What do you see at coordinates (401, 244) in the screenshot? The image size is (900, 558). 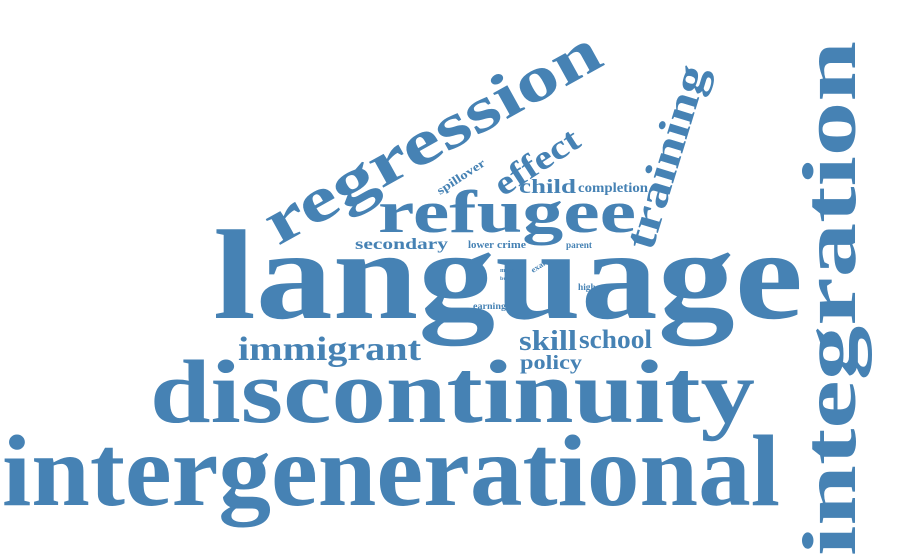 I see `word-secondary: secondary` at bounding box center [401, 244].